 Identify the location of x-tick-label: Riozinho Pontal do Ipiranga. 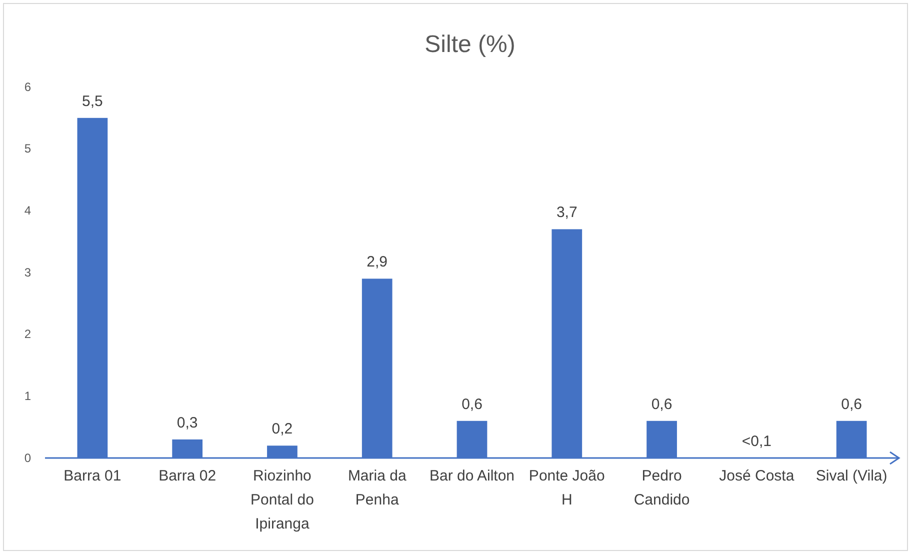
(282, 500).